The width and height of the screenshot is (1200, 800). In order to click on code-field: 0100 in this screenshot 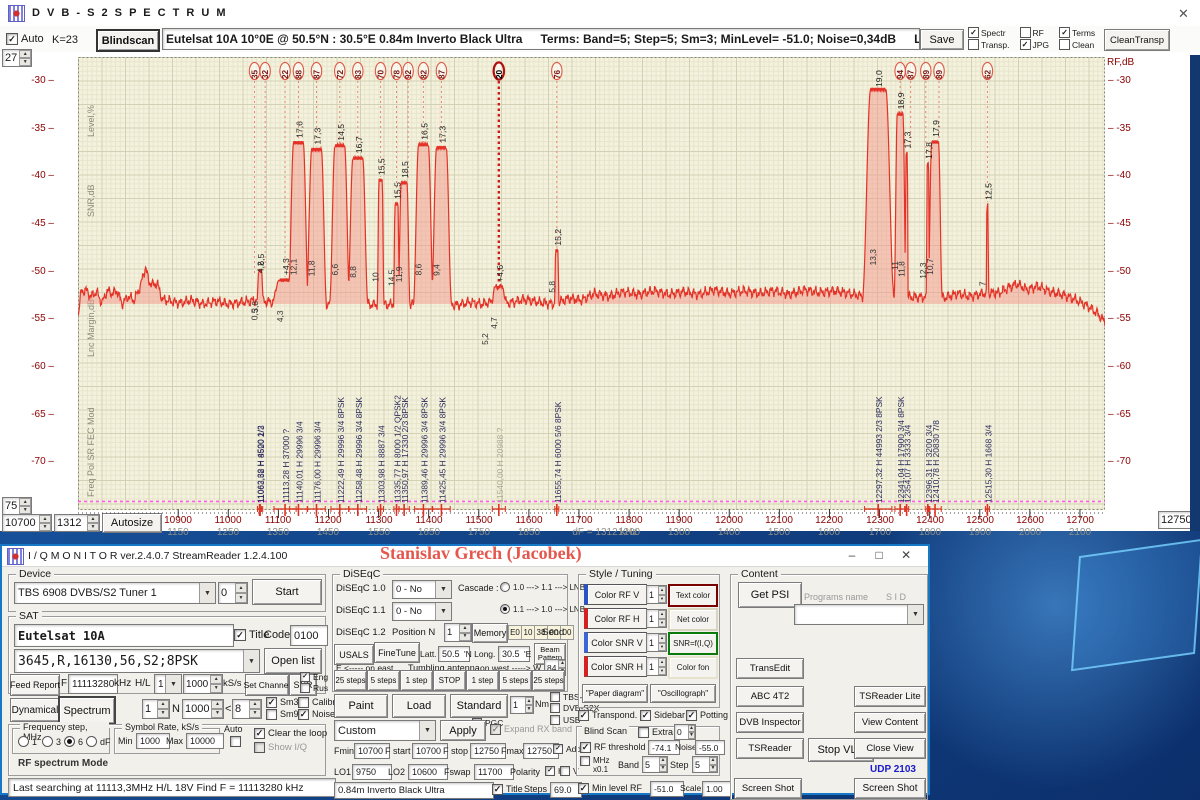, I will do `click(309, 635)`.